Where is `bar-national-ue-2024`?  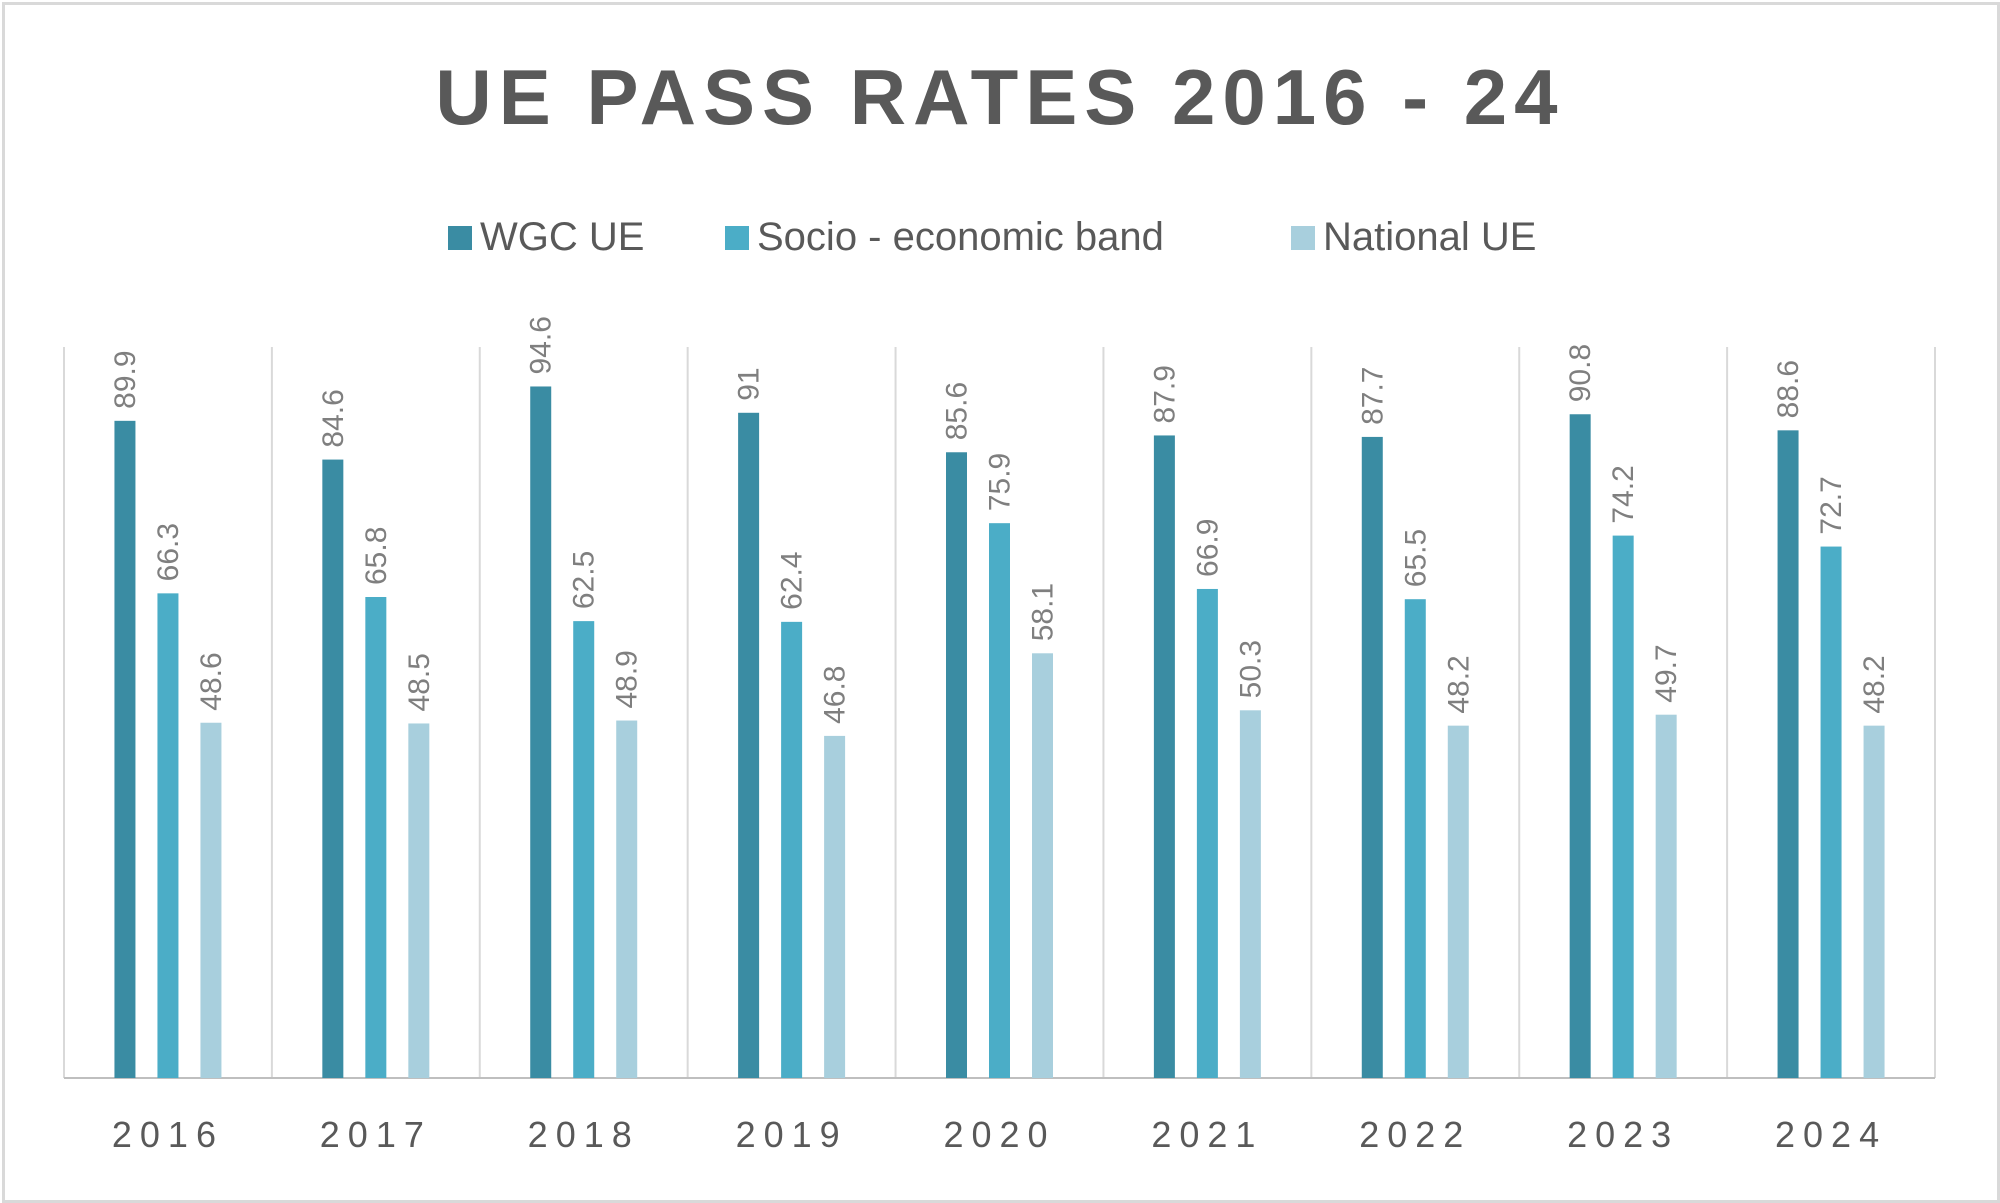 bar-national-ue-2024 is located at coordinates (1874, 901).